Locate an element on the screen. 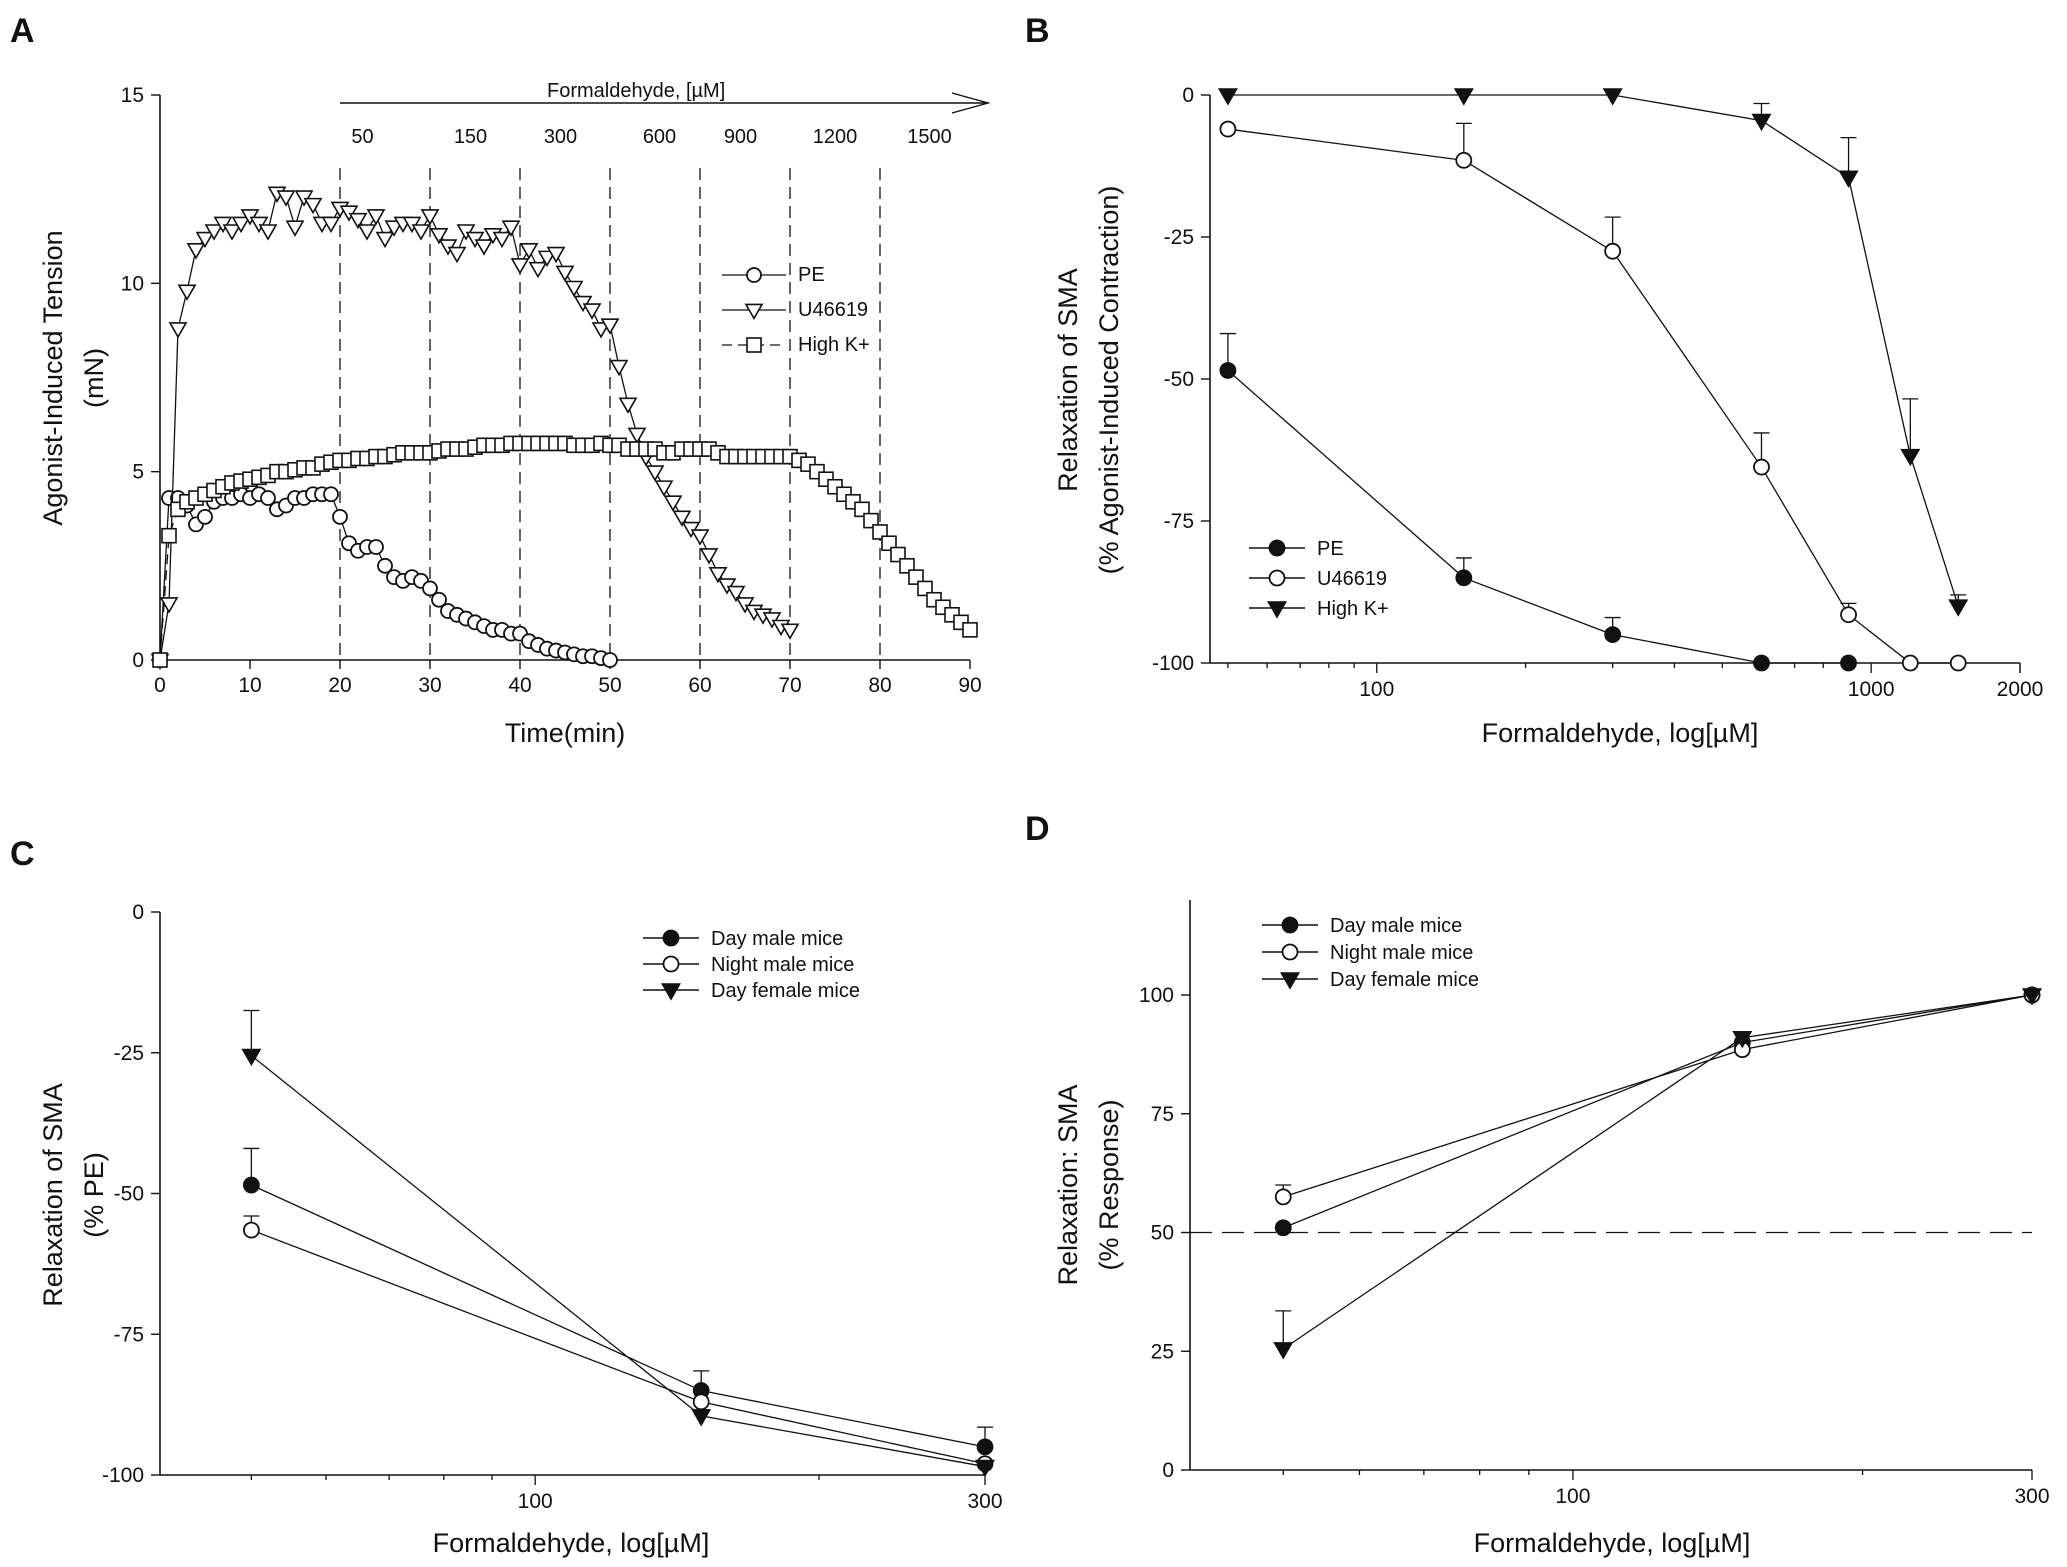 The height and width of the screenshot is (1567, 2067). x-tick-label: 90 is located at coordinates (969, 685).